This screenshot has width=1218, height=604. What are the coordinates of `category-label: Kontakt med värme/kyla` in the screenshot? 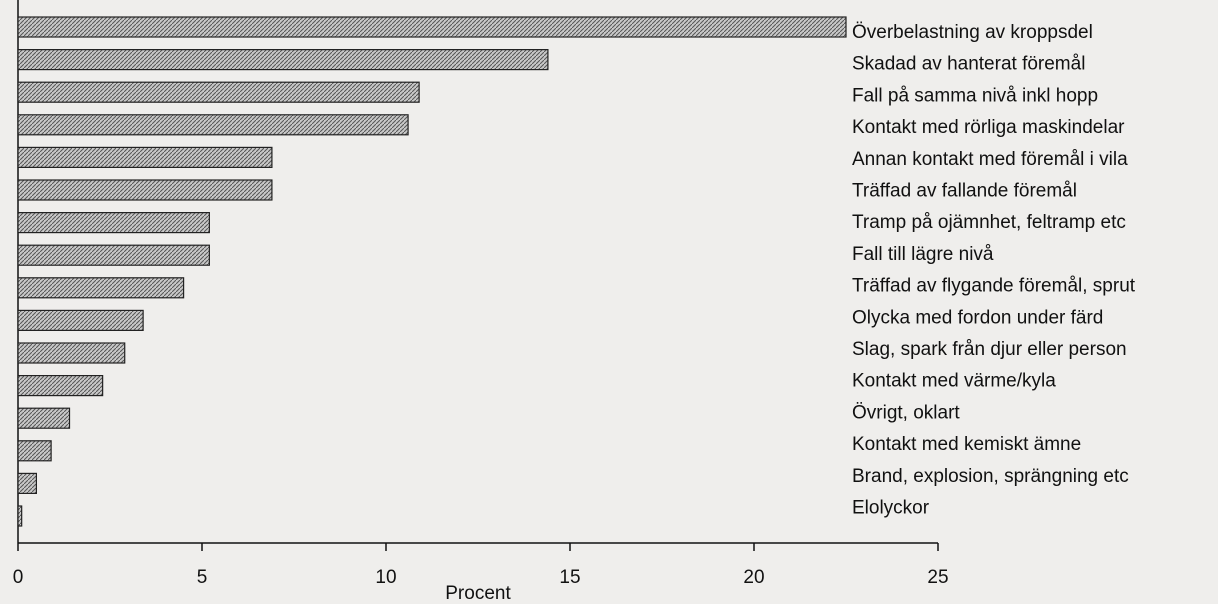 It's located at (954, 381).